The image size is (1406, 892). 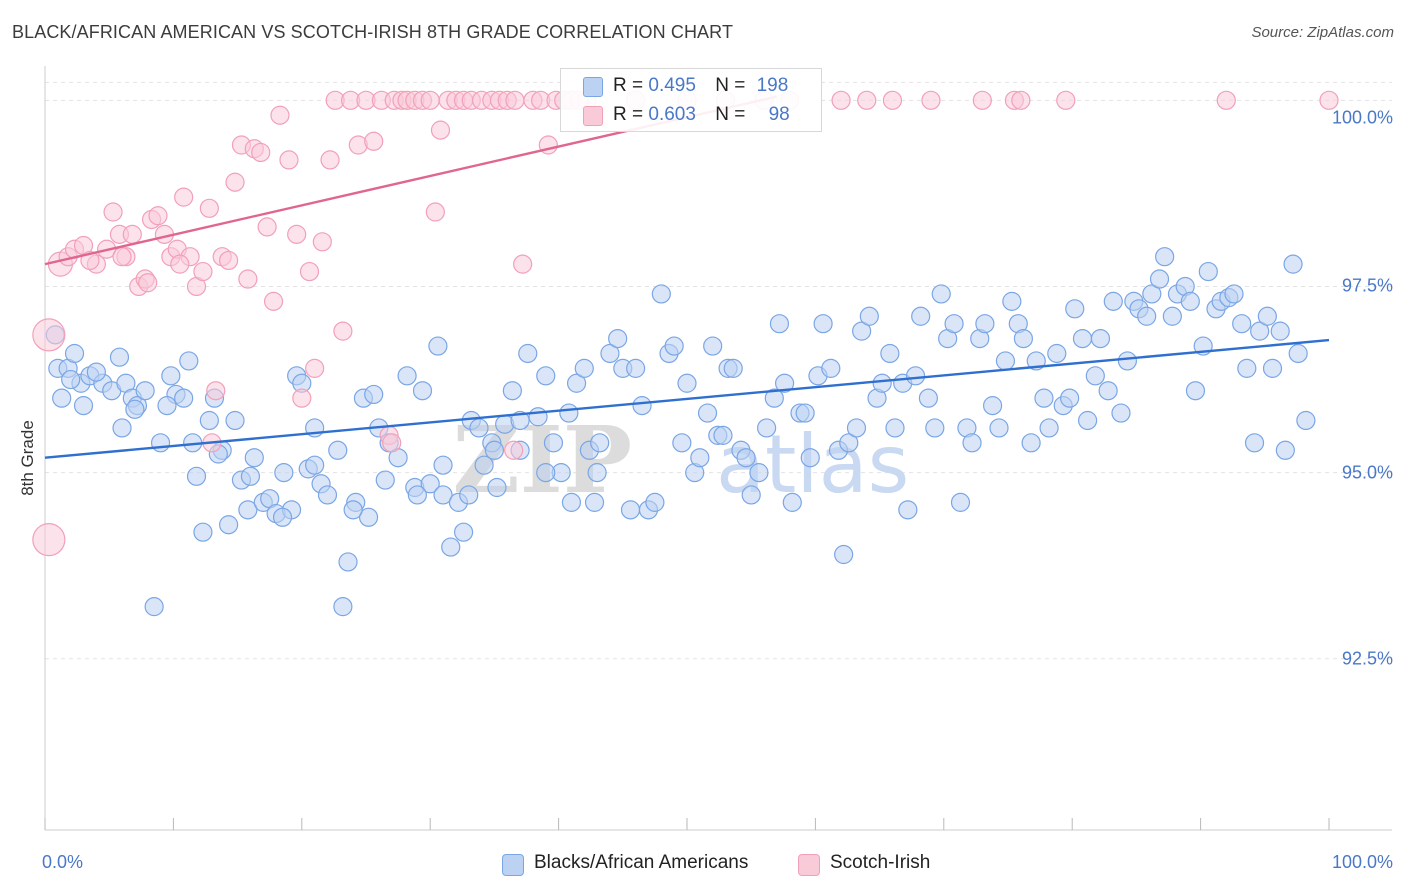 What do you see at coordinates (672, 114) in the screenshot?
I see `stats-pink-r-value: 0.603` at bounding box center [672, 114].